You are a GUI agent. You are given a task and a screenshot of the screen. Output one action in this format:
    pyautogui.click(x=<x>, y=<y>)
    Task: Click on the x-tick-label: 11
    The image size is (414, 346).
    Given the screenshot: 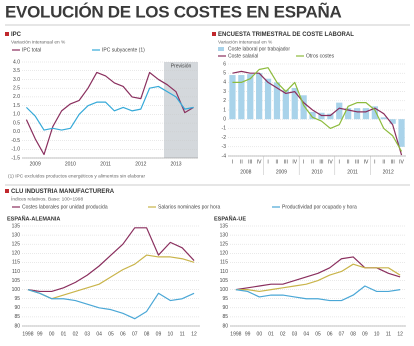 What is the action you would take?
    pyautogui.click(x=388, y=334)
    